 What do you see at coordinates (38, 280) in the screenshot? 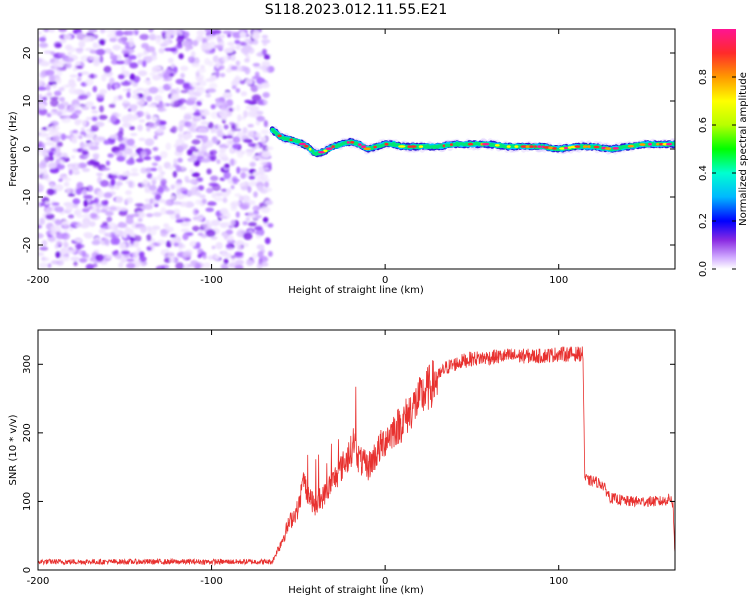
I see `x-tick-label: -200` at bounding box center [38, 280].